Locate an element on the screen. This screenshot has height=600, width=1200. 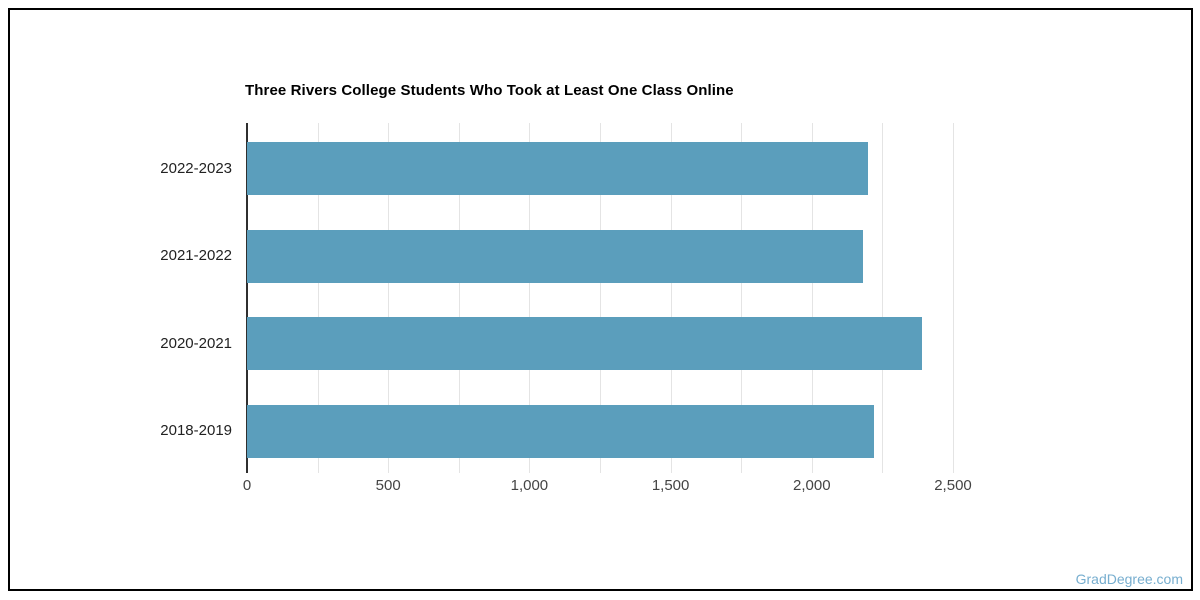
watermark-link: GradDegree.com is located at coordinates (1129, 579).